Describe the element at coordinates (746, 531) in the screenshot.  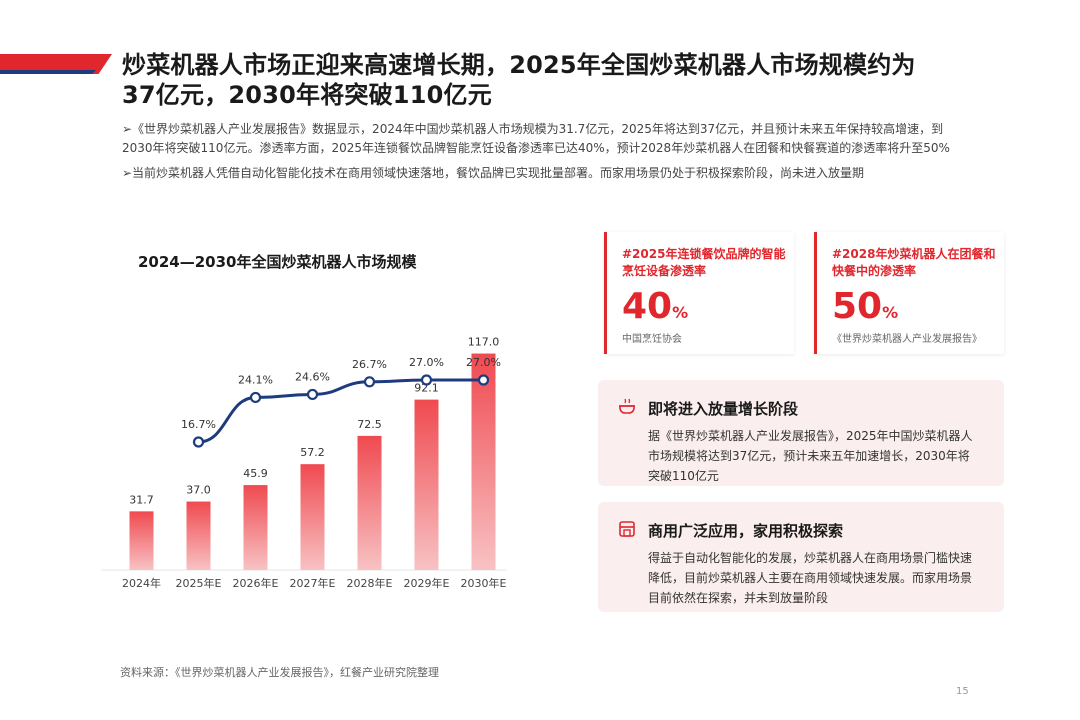
I see `info-box-heading: 商用广泛应用，家用积极探索` at that location.